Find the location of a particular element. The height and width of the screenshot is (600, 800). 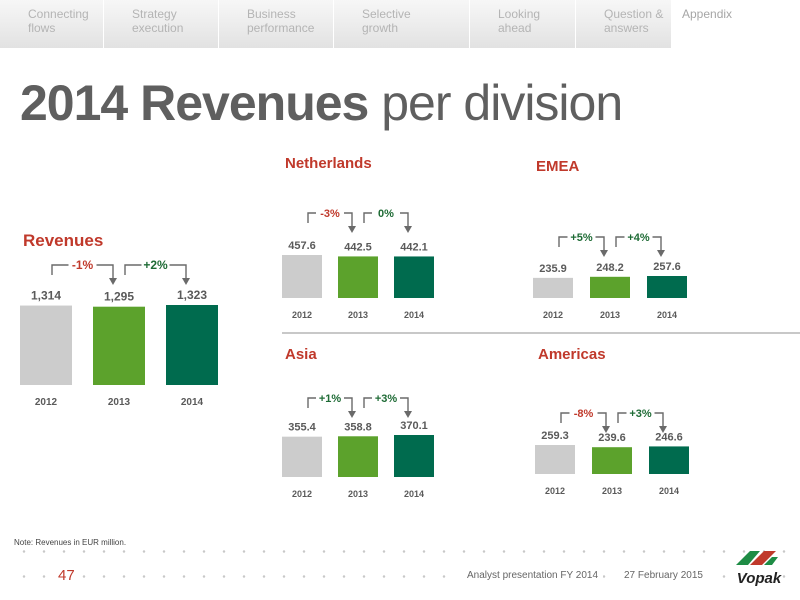

value-label-2013: 239.6 is located at coordinates (612, 438).